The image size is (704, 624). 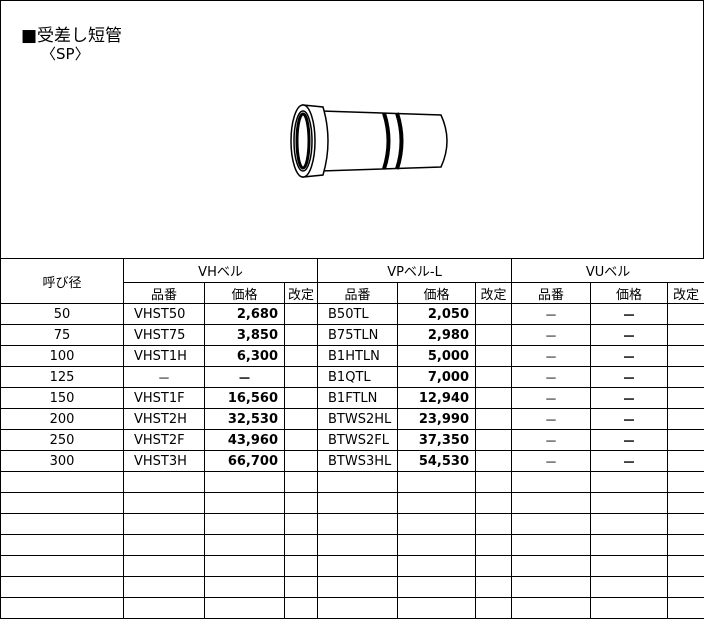 I want to click on header-cell: 呼び径, so click(x=62, y=281).